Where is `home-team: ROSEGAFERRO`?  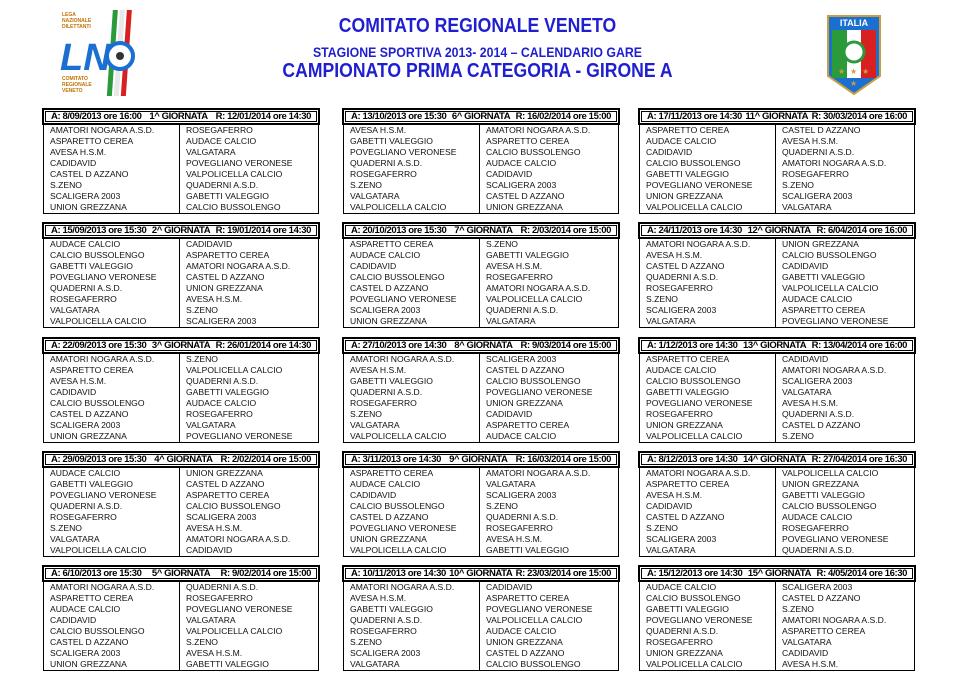 home-team: ROSEGAFERRO is located at coordinates (83, 299).